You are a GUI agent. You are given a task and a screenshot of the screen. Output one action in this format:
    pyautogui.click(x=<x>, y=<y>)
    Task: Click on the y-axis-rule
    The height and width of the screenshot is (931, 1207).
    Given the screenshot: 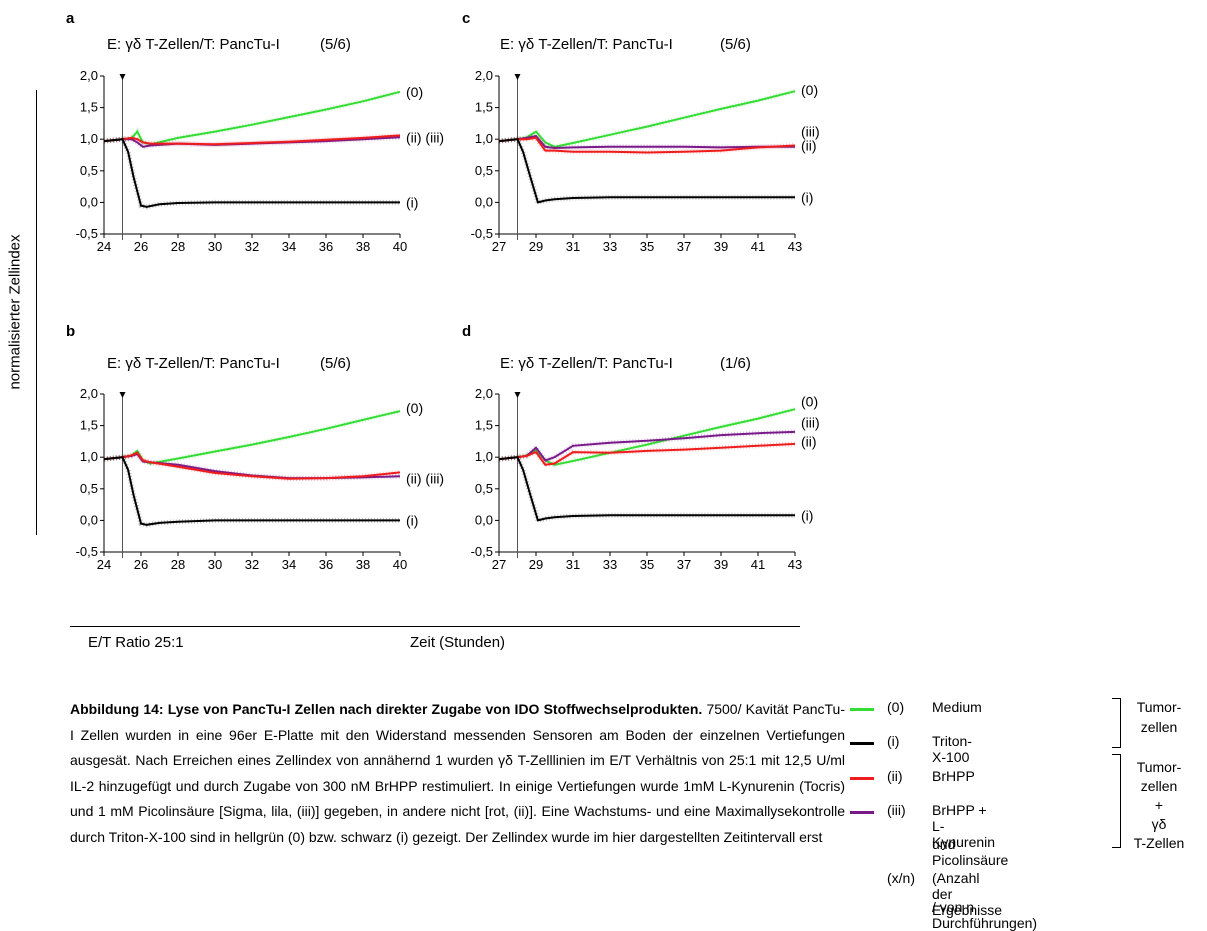 What is the action you would take?
    pyautogui.click(x=36, y=312)
    